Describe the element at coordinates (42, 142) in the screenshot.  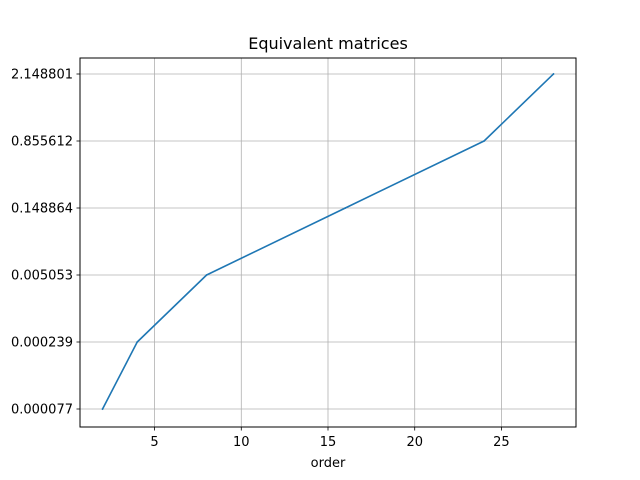
I see `y-tick-label: 0.855612` at that location.